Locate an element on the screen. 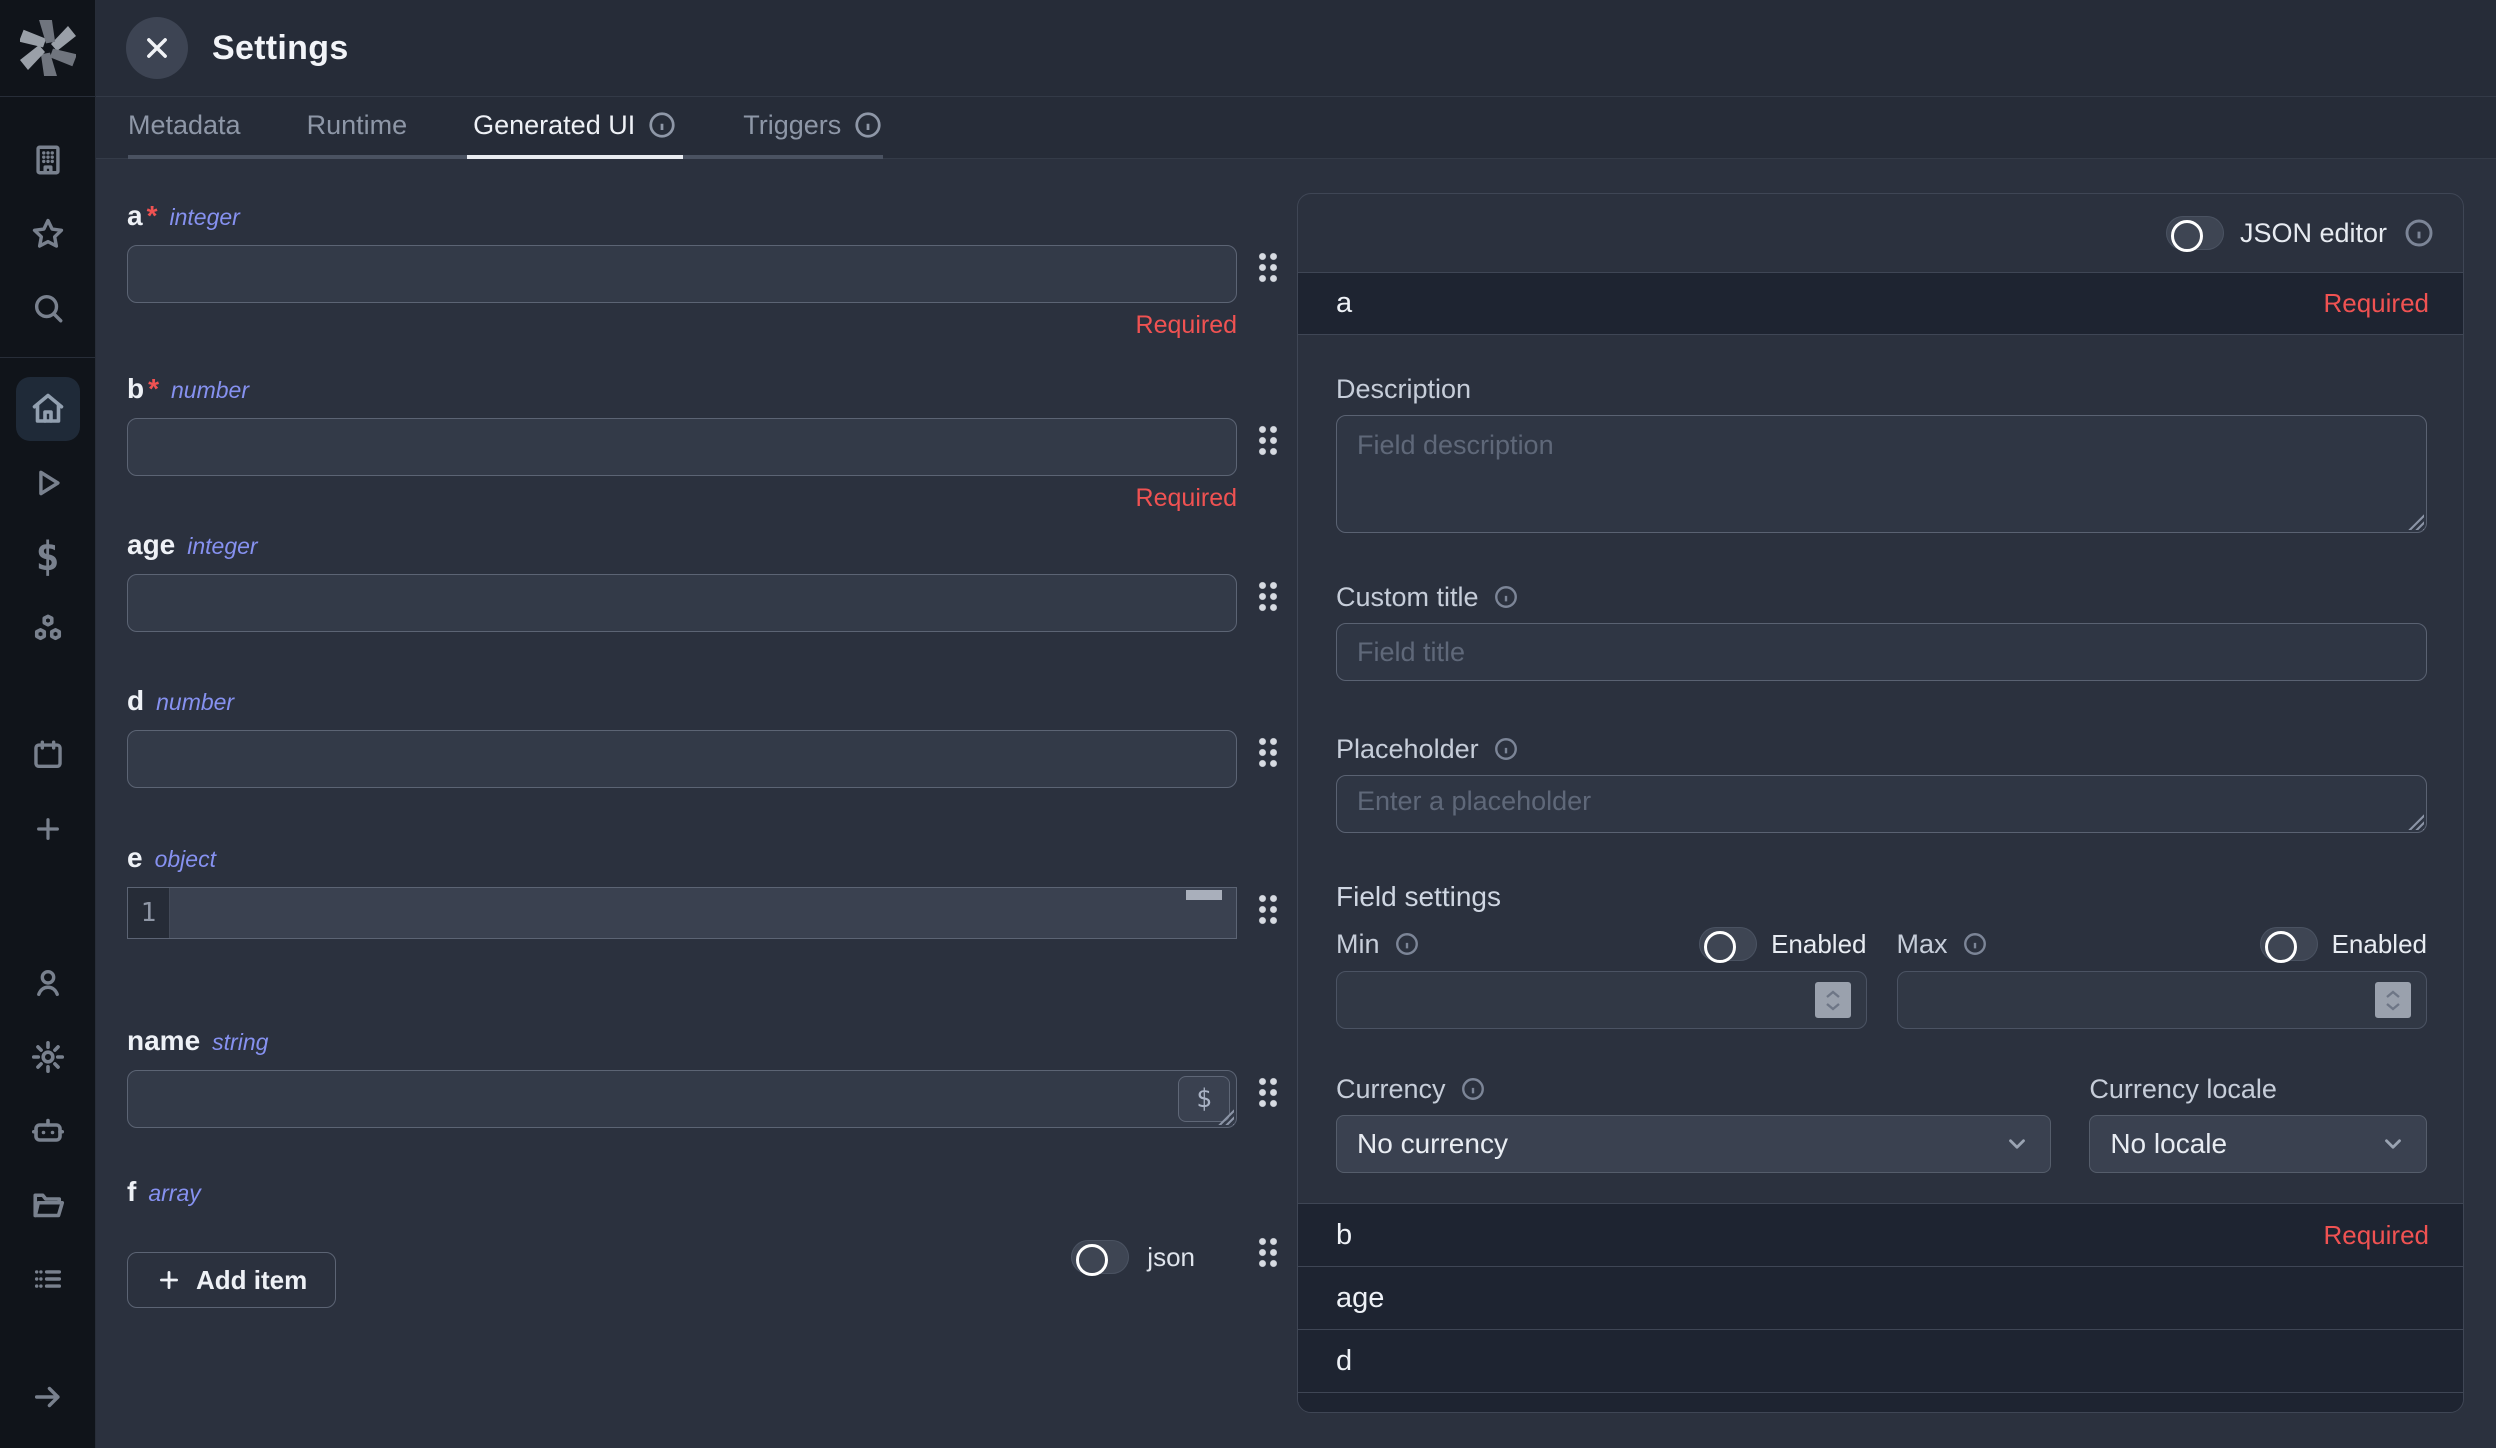 The image size is (2496, 1448). sidebar-item-runs is located at coordinates (48, 483).